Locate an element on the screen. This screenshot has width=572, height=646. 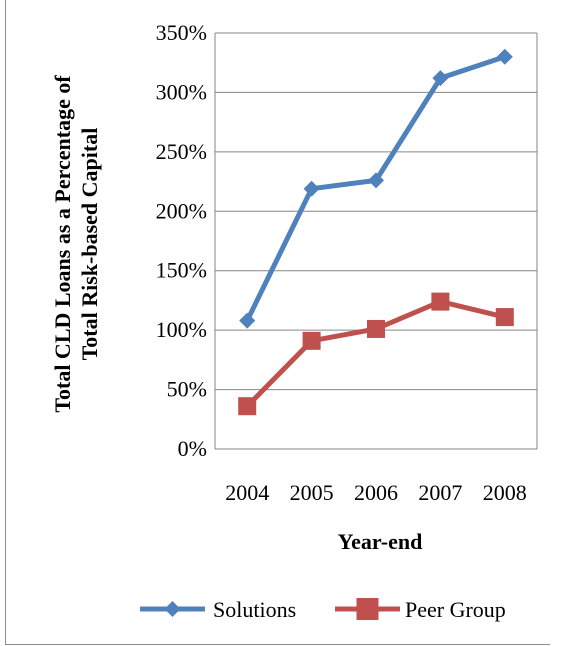
y-axis-title-line1: Total CLD Loans as a Percentage of is located at coordinates (62, 244).